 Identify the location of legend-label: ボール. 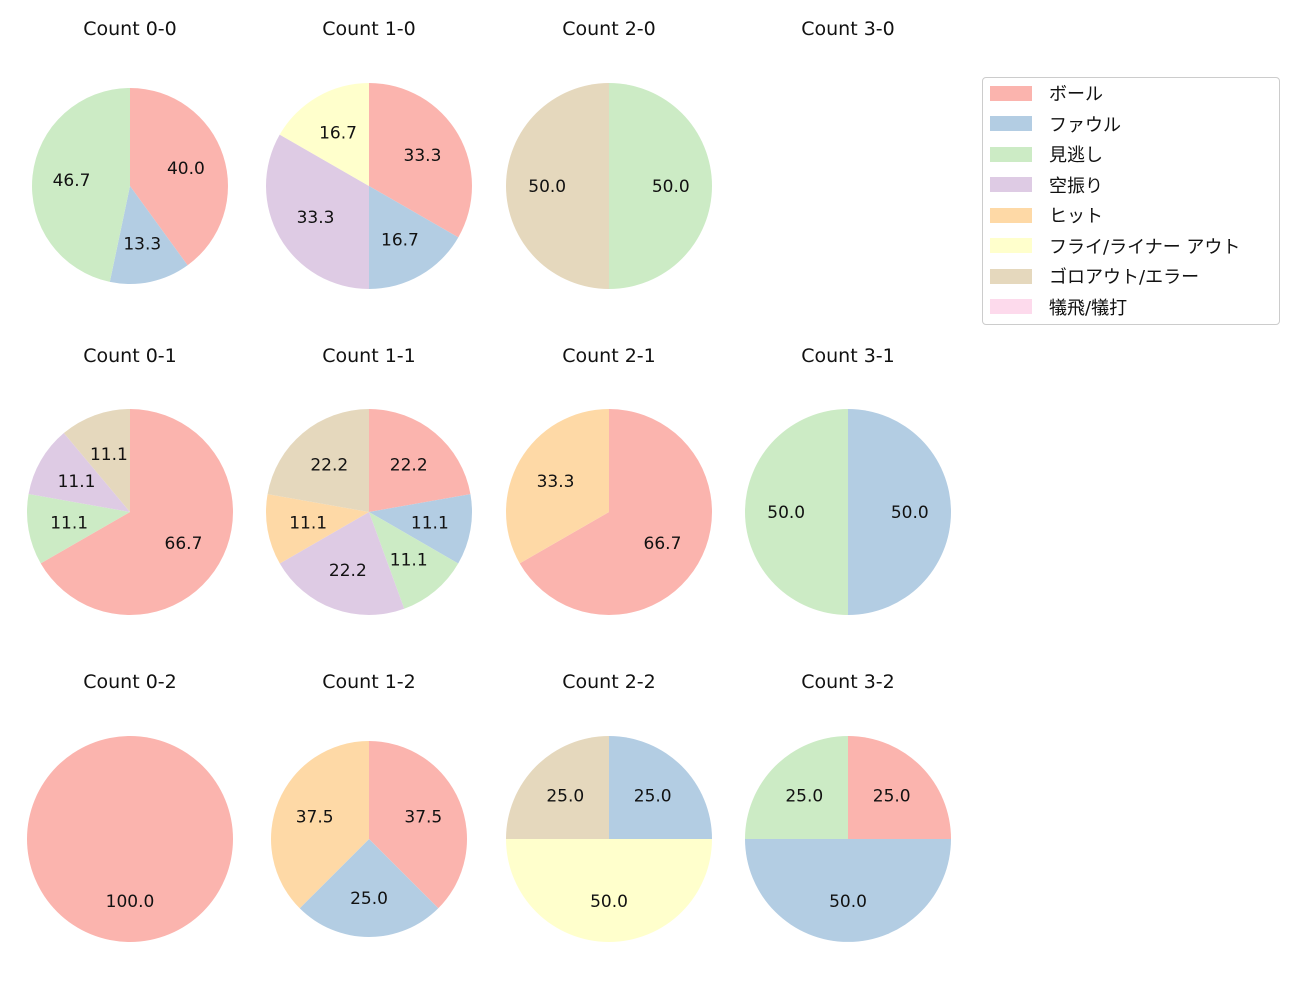
(1076, 94).